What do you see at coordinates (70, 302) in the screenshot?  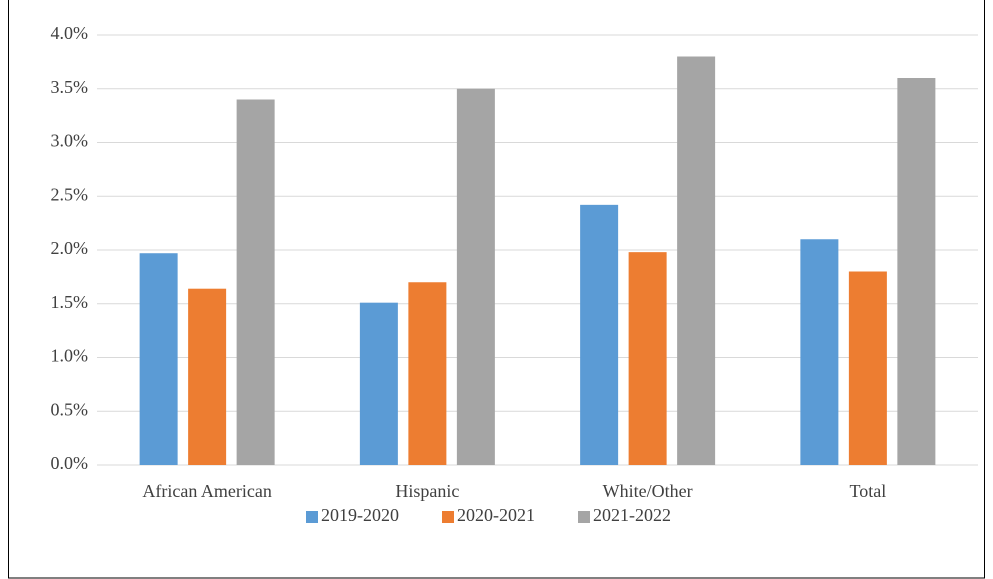 I see `y-tick-label: 1.5%` at bounding box center [70, 302].